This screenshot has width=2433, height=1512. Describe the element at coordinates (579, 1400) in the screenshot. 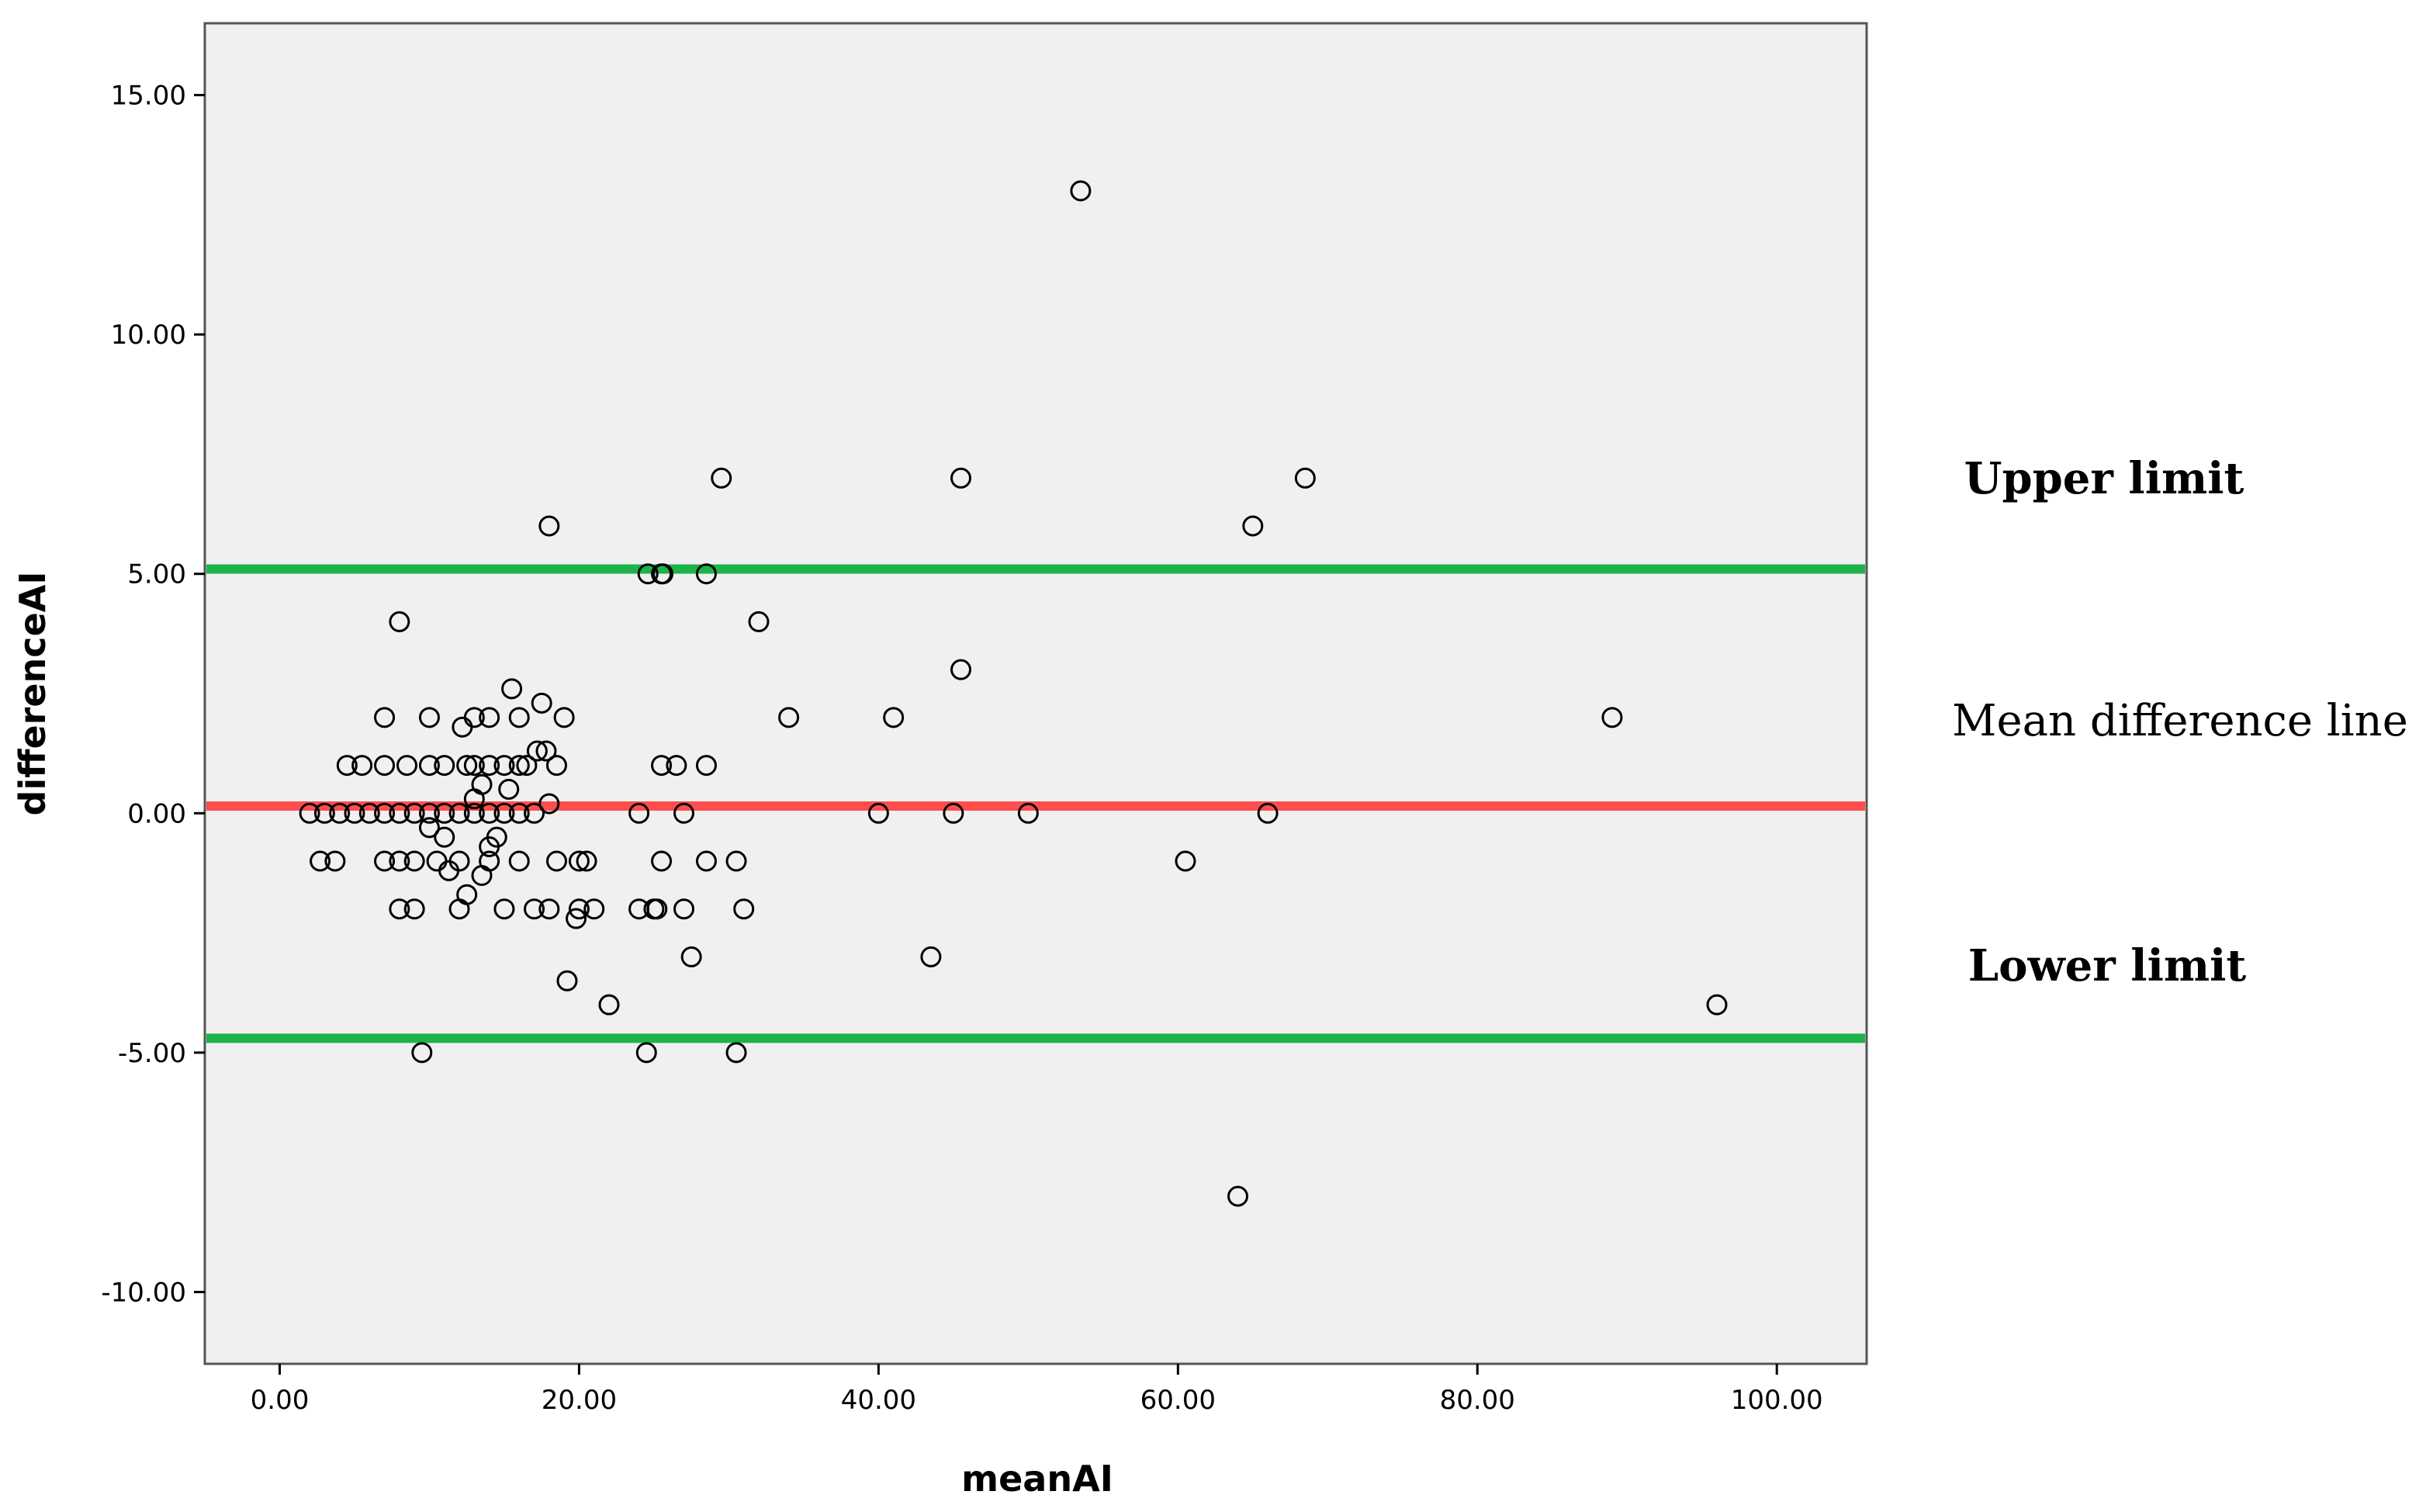

I see `x-tick-label: 20.00` at that location.